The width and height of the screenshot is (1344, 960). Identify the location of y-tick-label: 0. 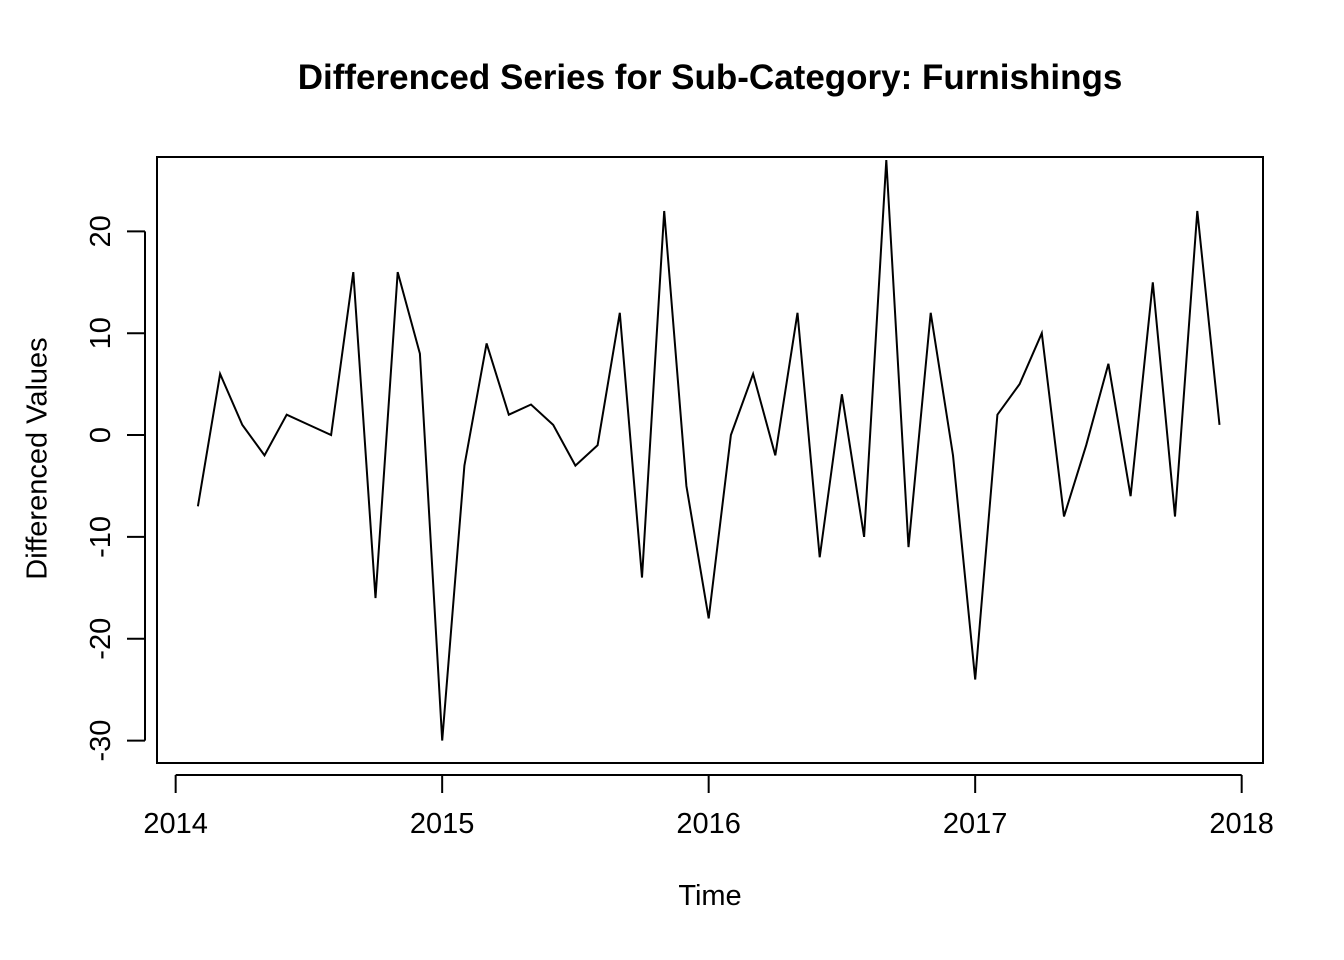
(101, 435).